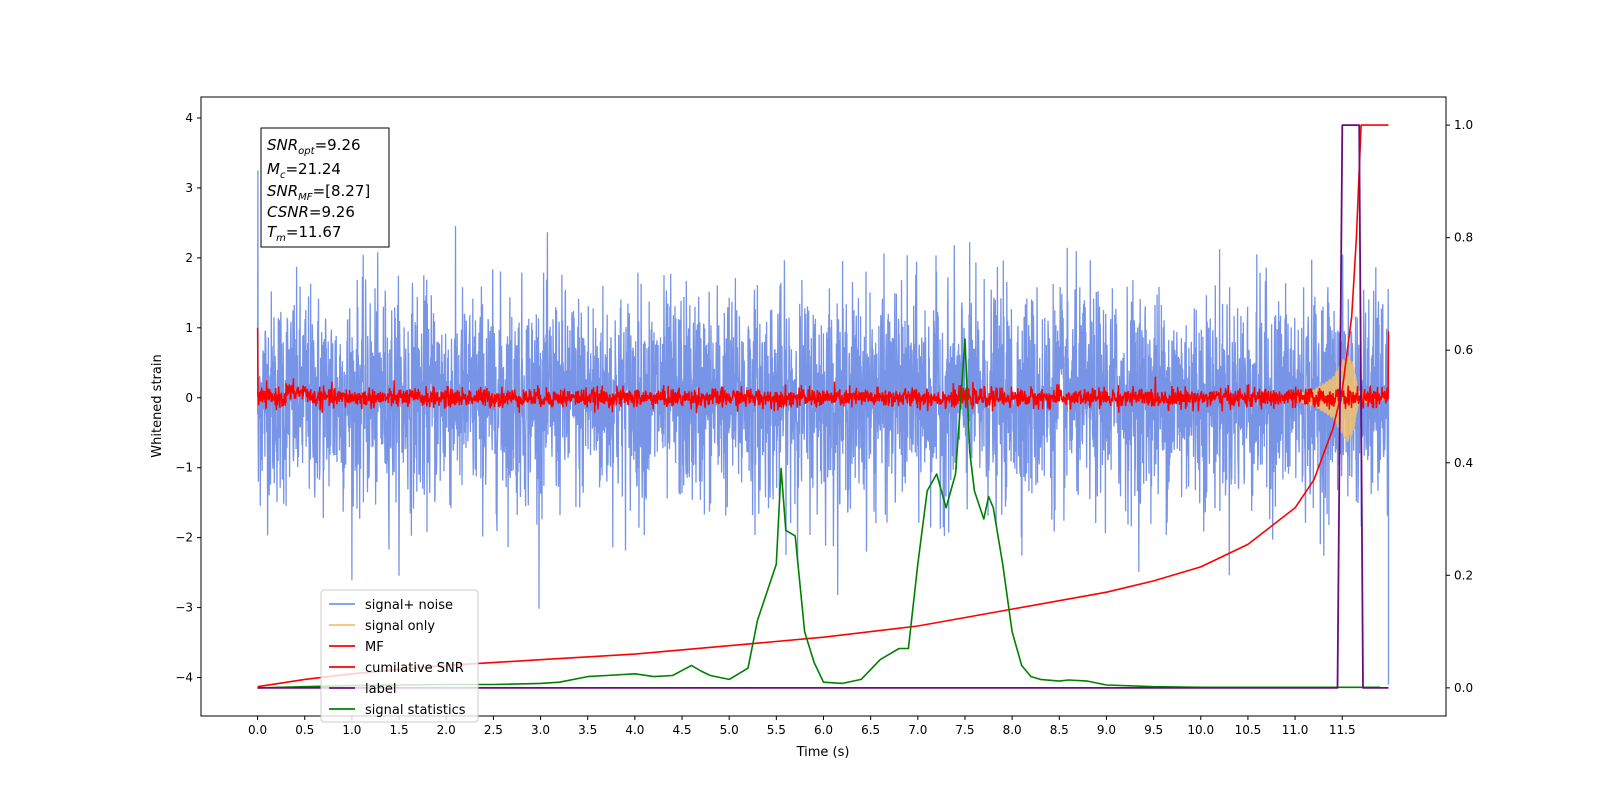 The image size is (1600, 800). Describe the element at coordinates (184, 538) in the screenshot. I see `y-tick-label: −2` at that location.